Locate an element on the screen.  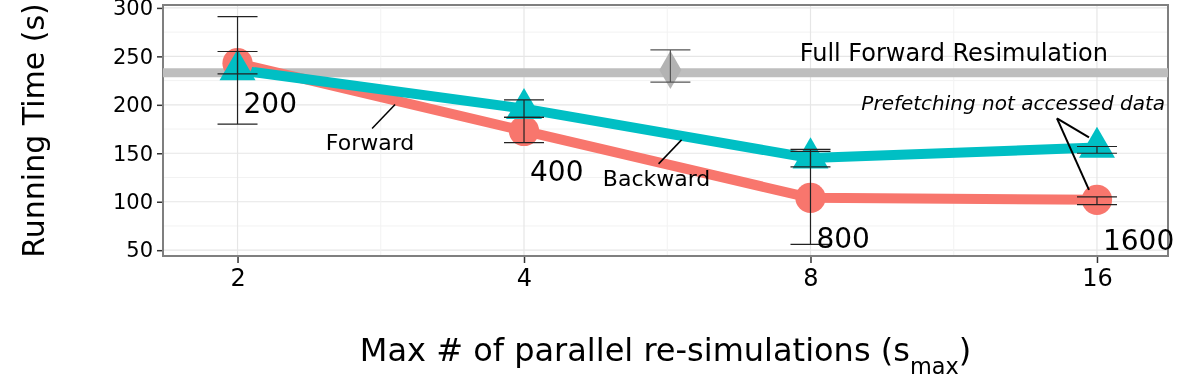
y-tick-label: 100 is located at coordinates (132, 201).